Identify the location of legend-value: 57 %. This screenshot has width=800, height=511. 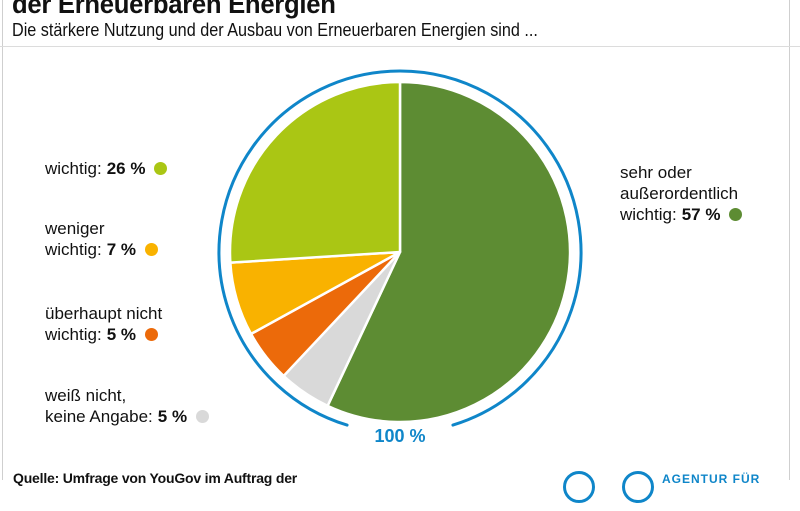
(701, 214).